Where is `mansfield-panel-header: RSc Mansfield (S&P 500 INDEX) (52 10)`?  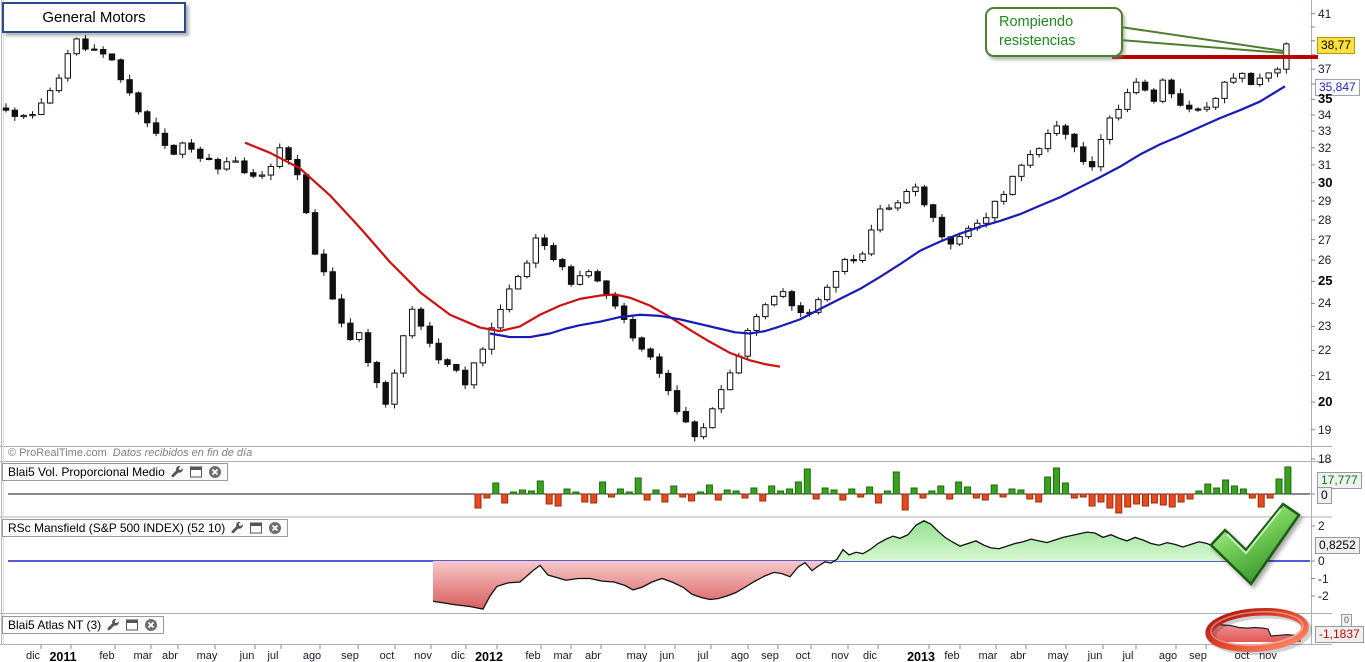
mansfield-panel-header: RSc Mansfield (S&P 500 INDEX) (52 10) is located at coordinates (145, 528).